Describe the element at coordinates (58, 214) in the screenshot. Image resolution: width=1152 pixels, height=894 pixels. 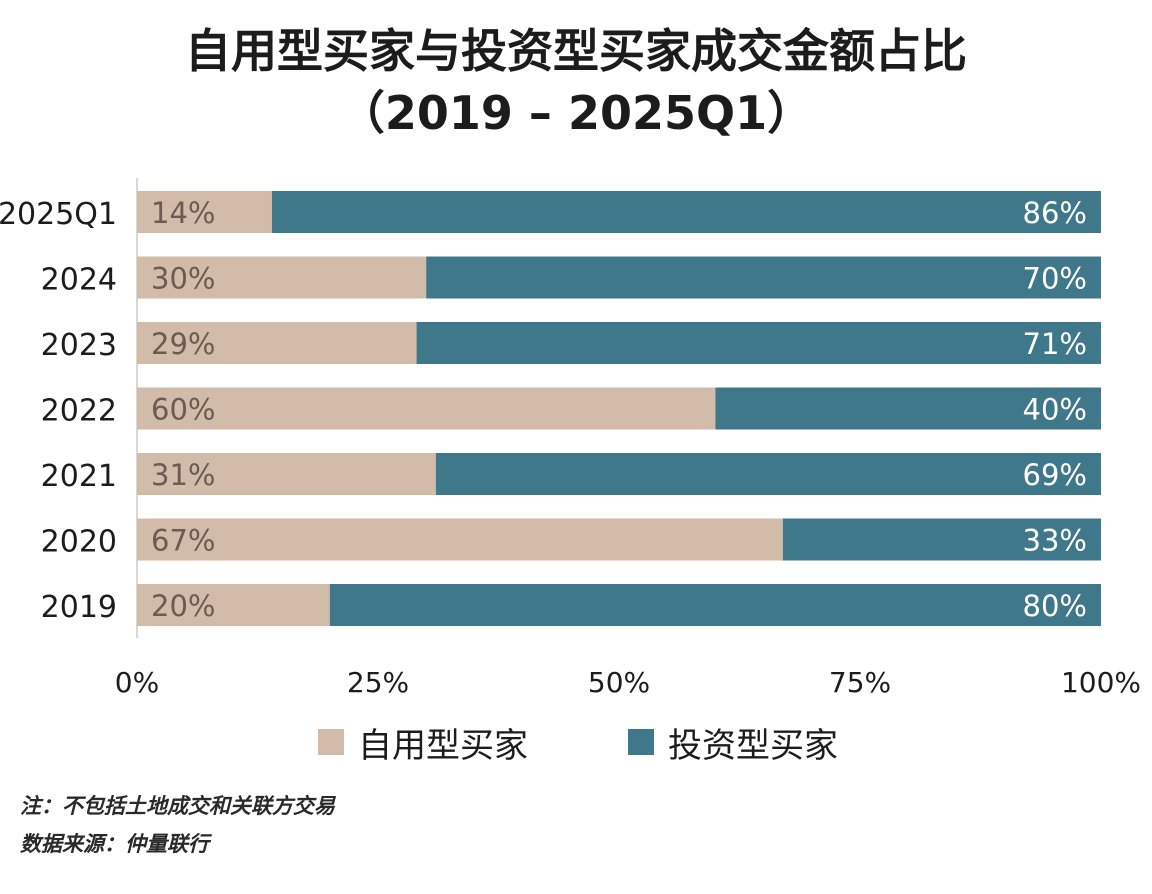
I see `category-label: 2025Q1` at that location.